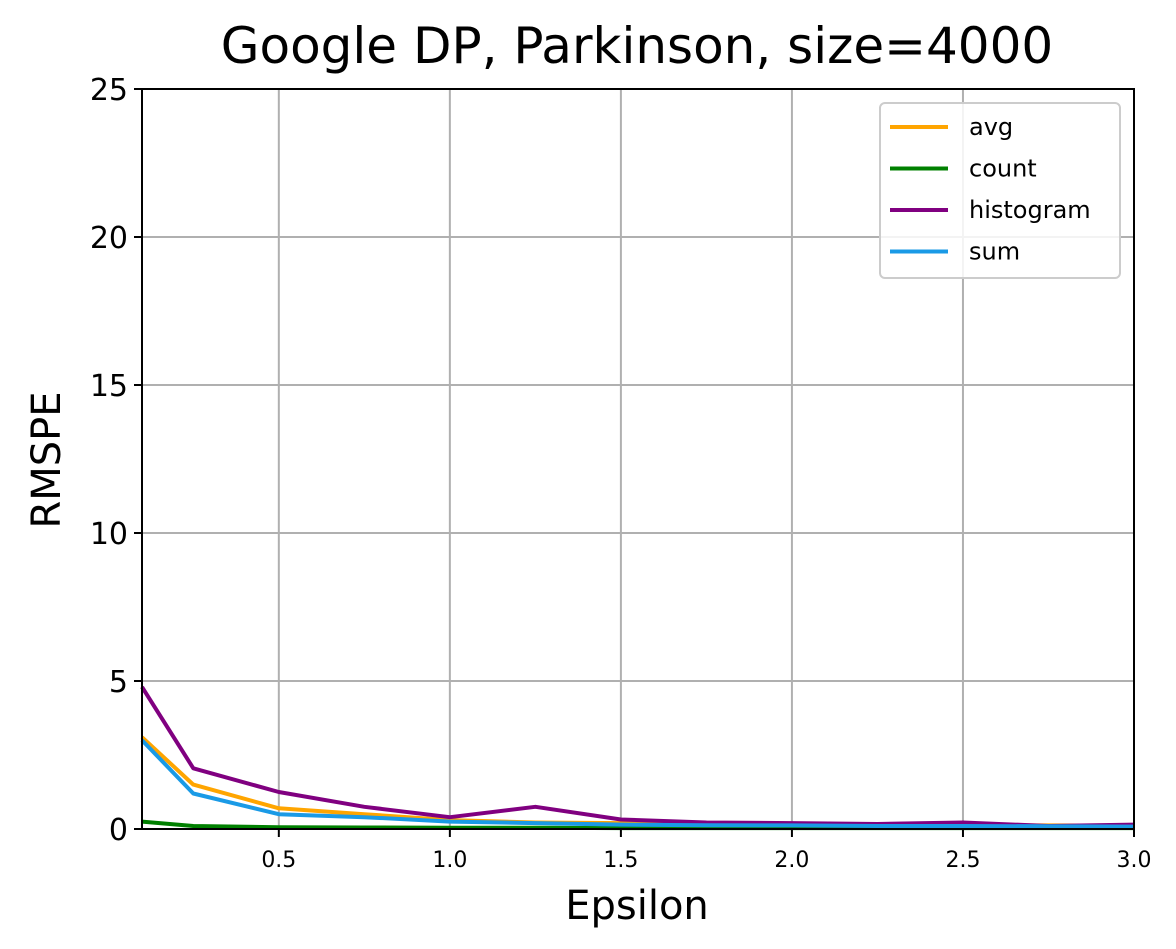  I want to click on legend-frame, so click(1000, 190).